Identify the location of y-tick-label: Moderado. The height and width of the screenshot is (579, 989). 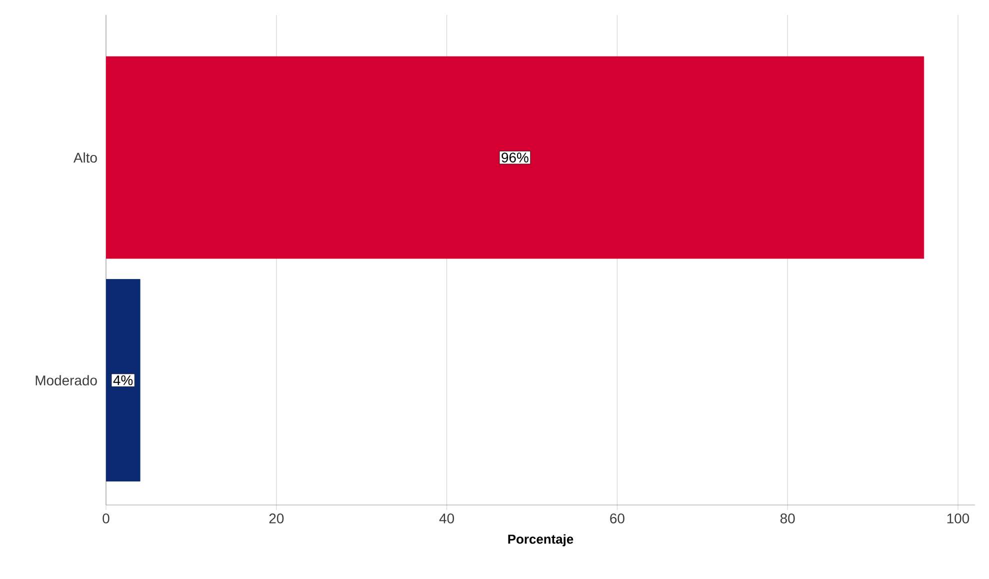
(66, 380).